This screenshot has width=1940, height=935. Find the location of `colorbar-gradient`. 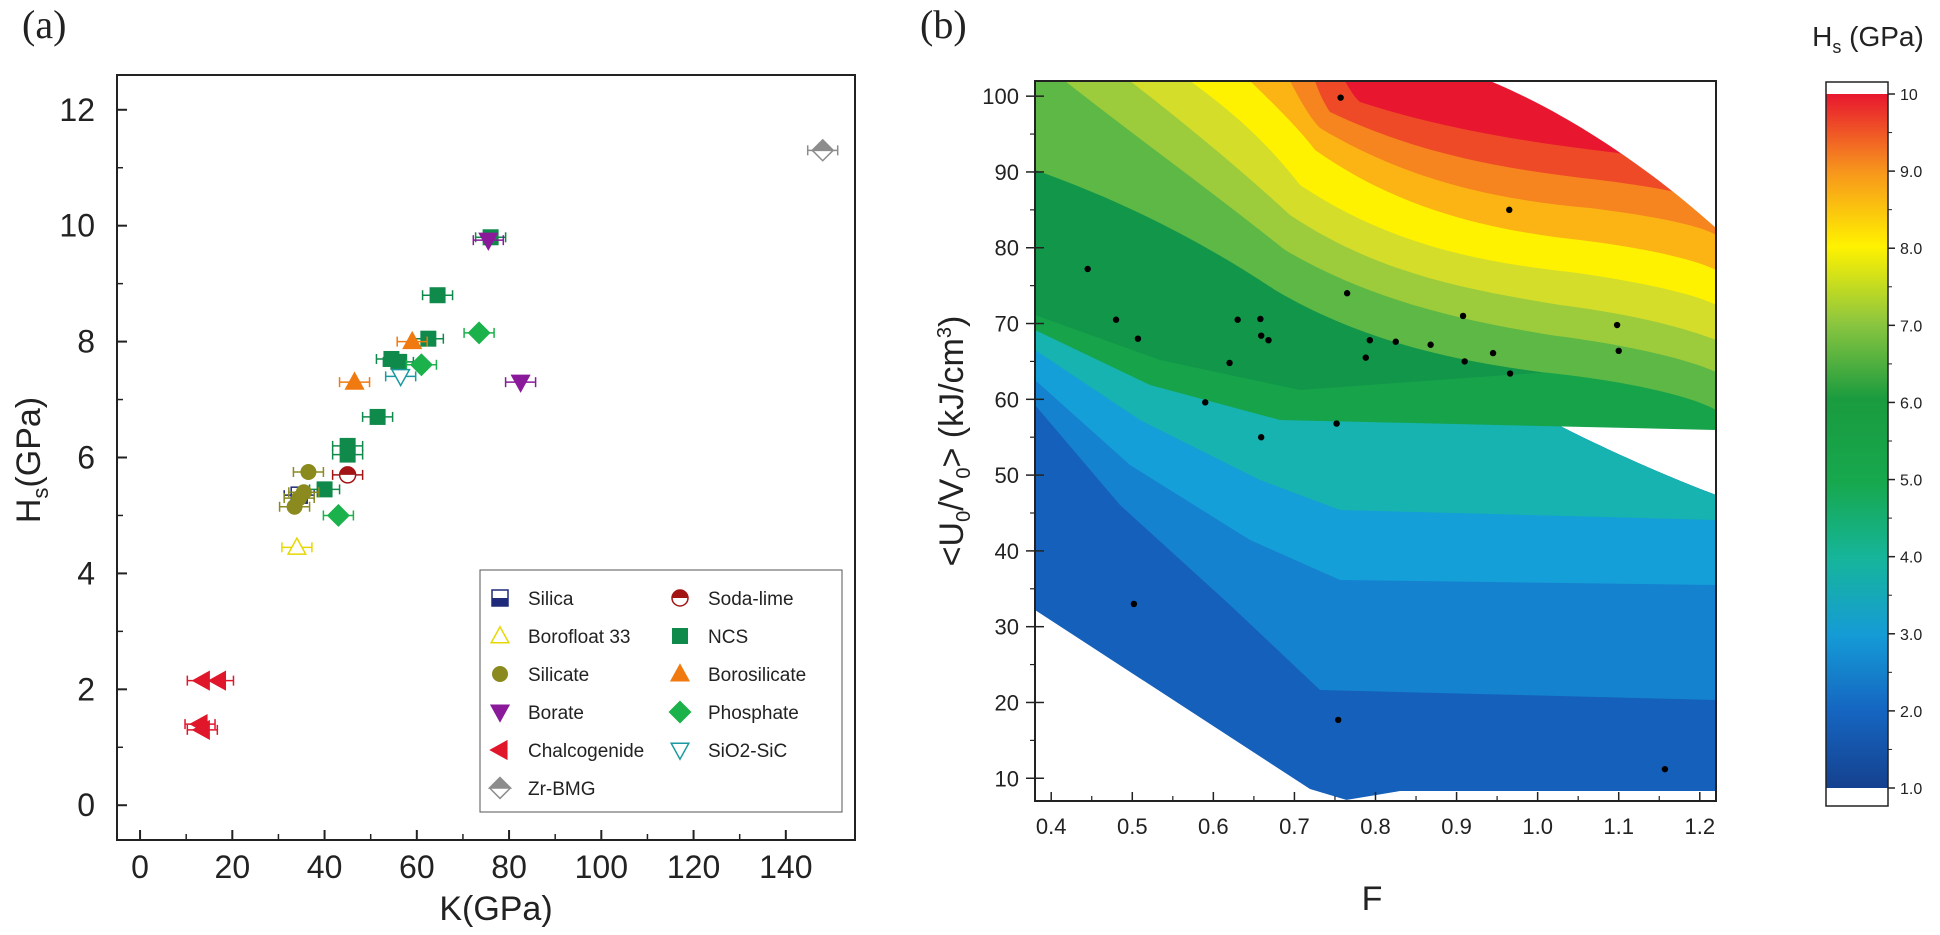

colorbar-gradient is located at coordinates (1857, 441).